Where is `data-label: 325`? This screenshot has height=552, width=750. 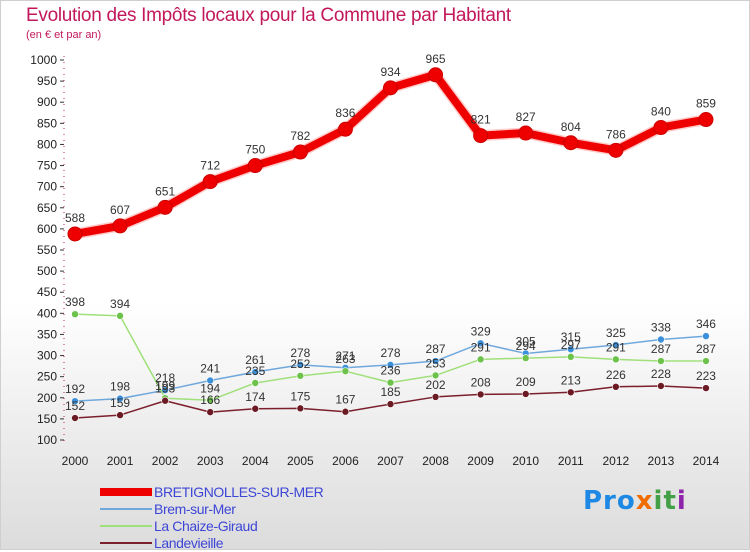 data-label: 325 is located at coordinates (616, 333).